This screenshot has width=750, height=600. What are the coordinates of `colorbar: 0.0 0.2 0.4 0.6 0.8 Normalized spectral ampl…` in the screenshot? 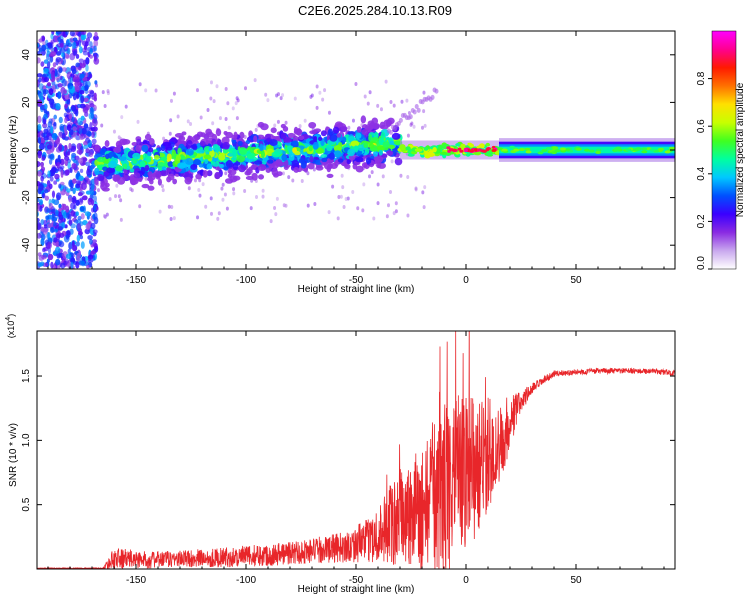 It's located at (721, 150).